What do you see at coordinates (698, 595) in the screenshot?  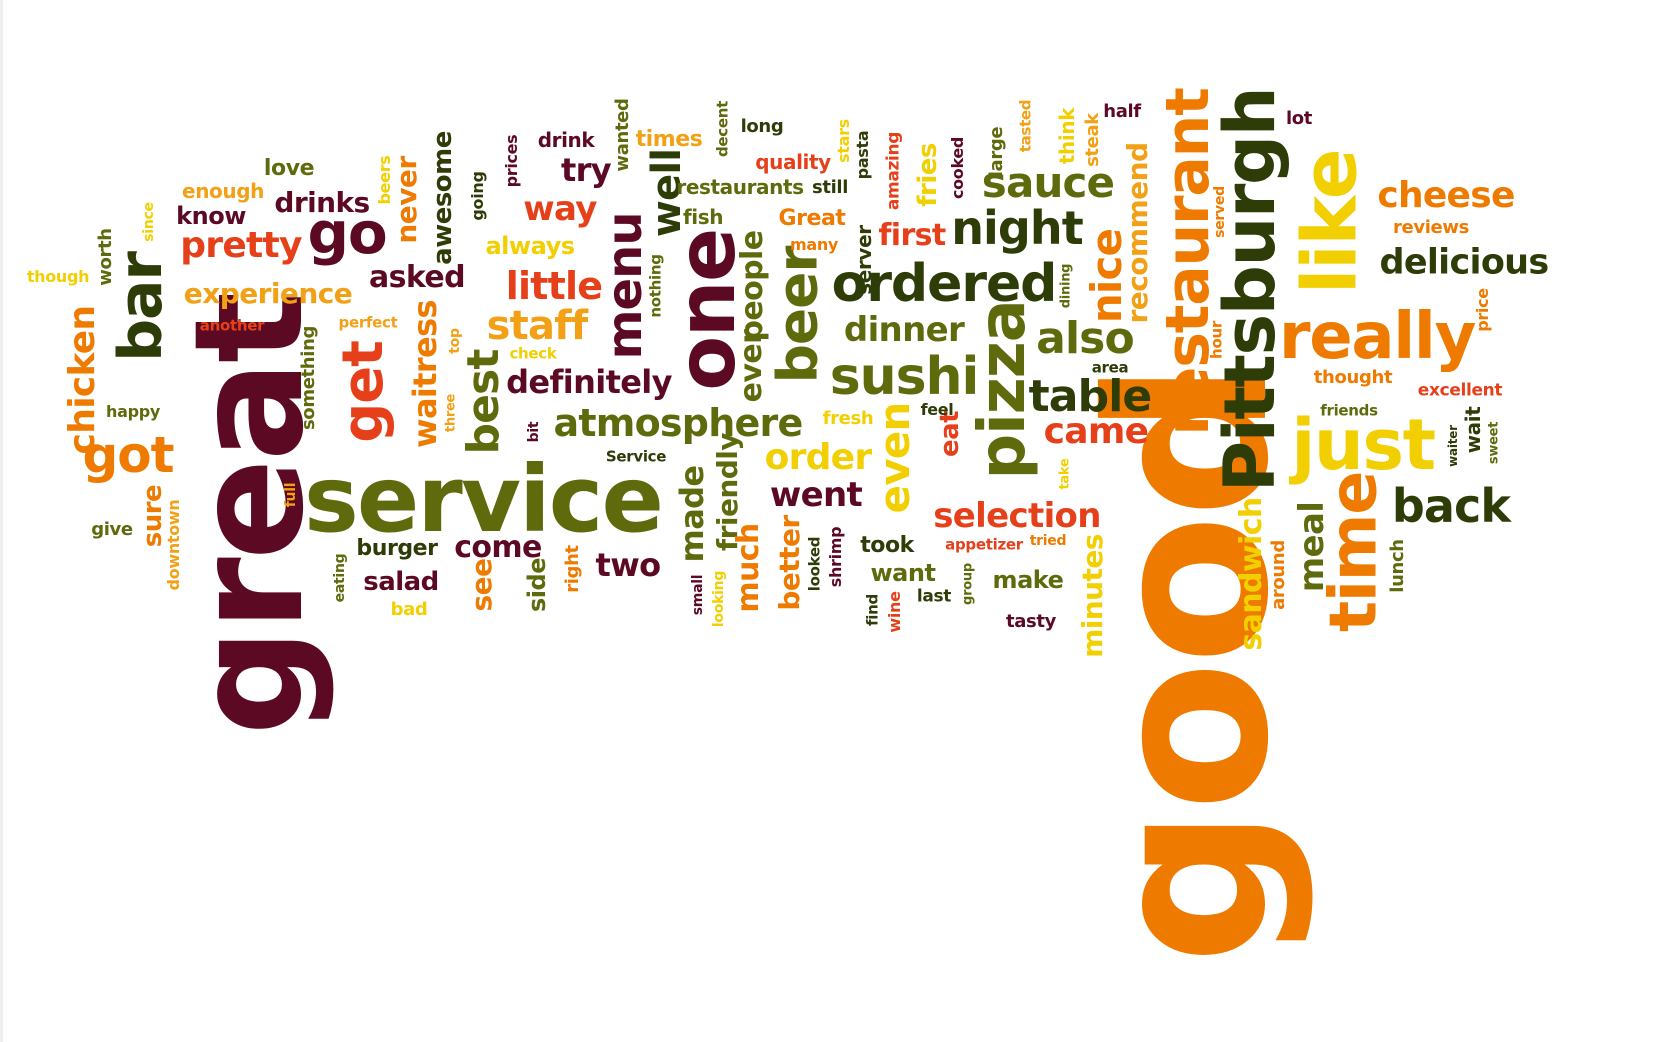 I see `word-small: small` at bounding box center [698, 595].